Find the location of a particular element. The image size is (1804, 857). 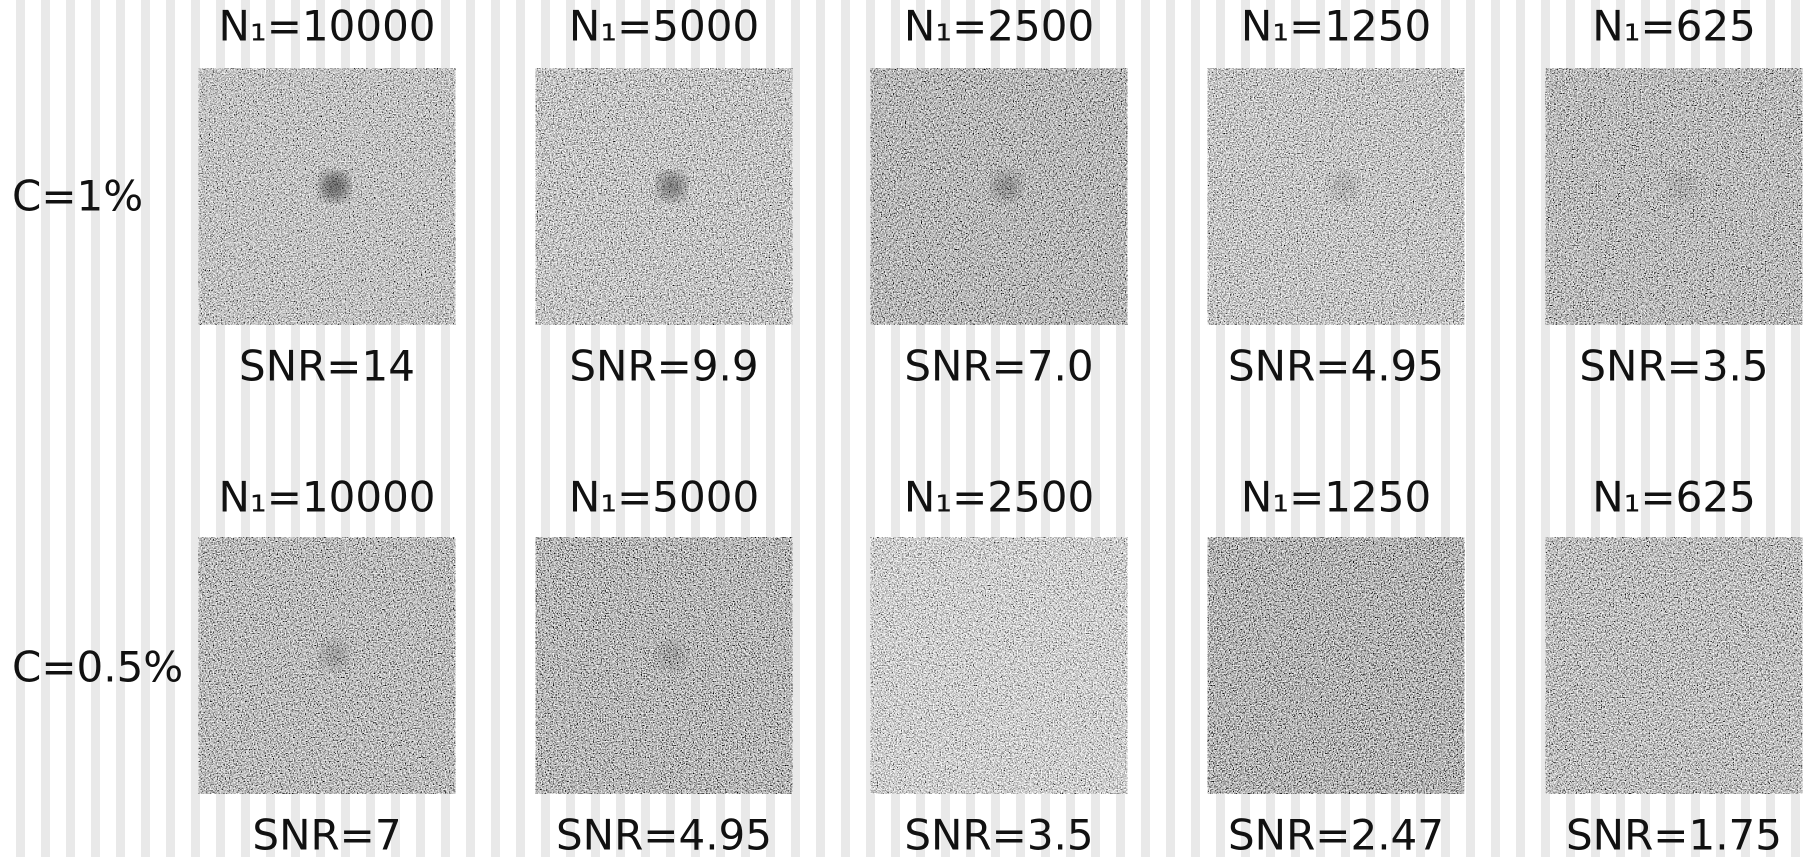

snr-label: SNR=7.0 is located at coordinates (998, 366).